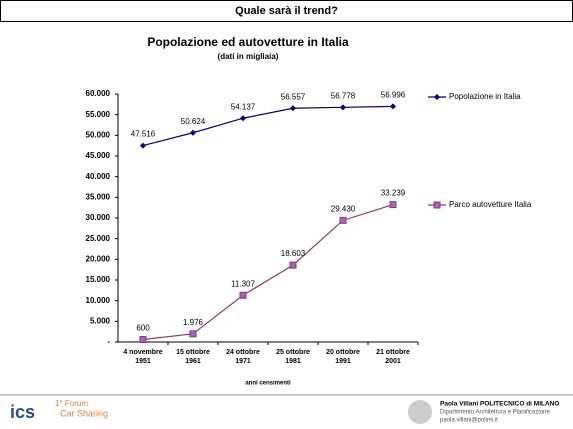 This screenshot has height=429, width=573. Describe the element at coordinates (98, 279) in the screenshot. I see `y-tick-label: 15.000` at that location.